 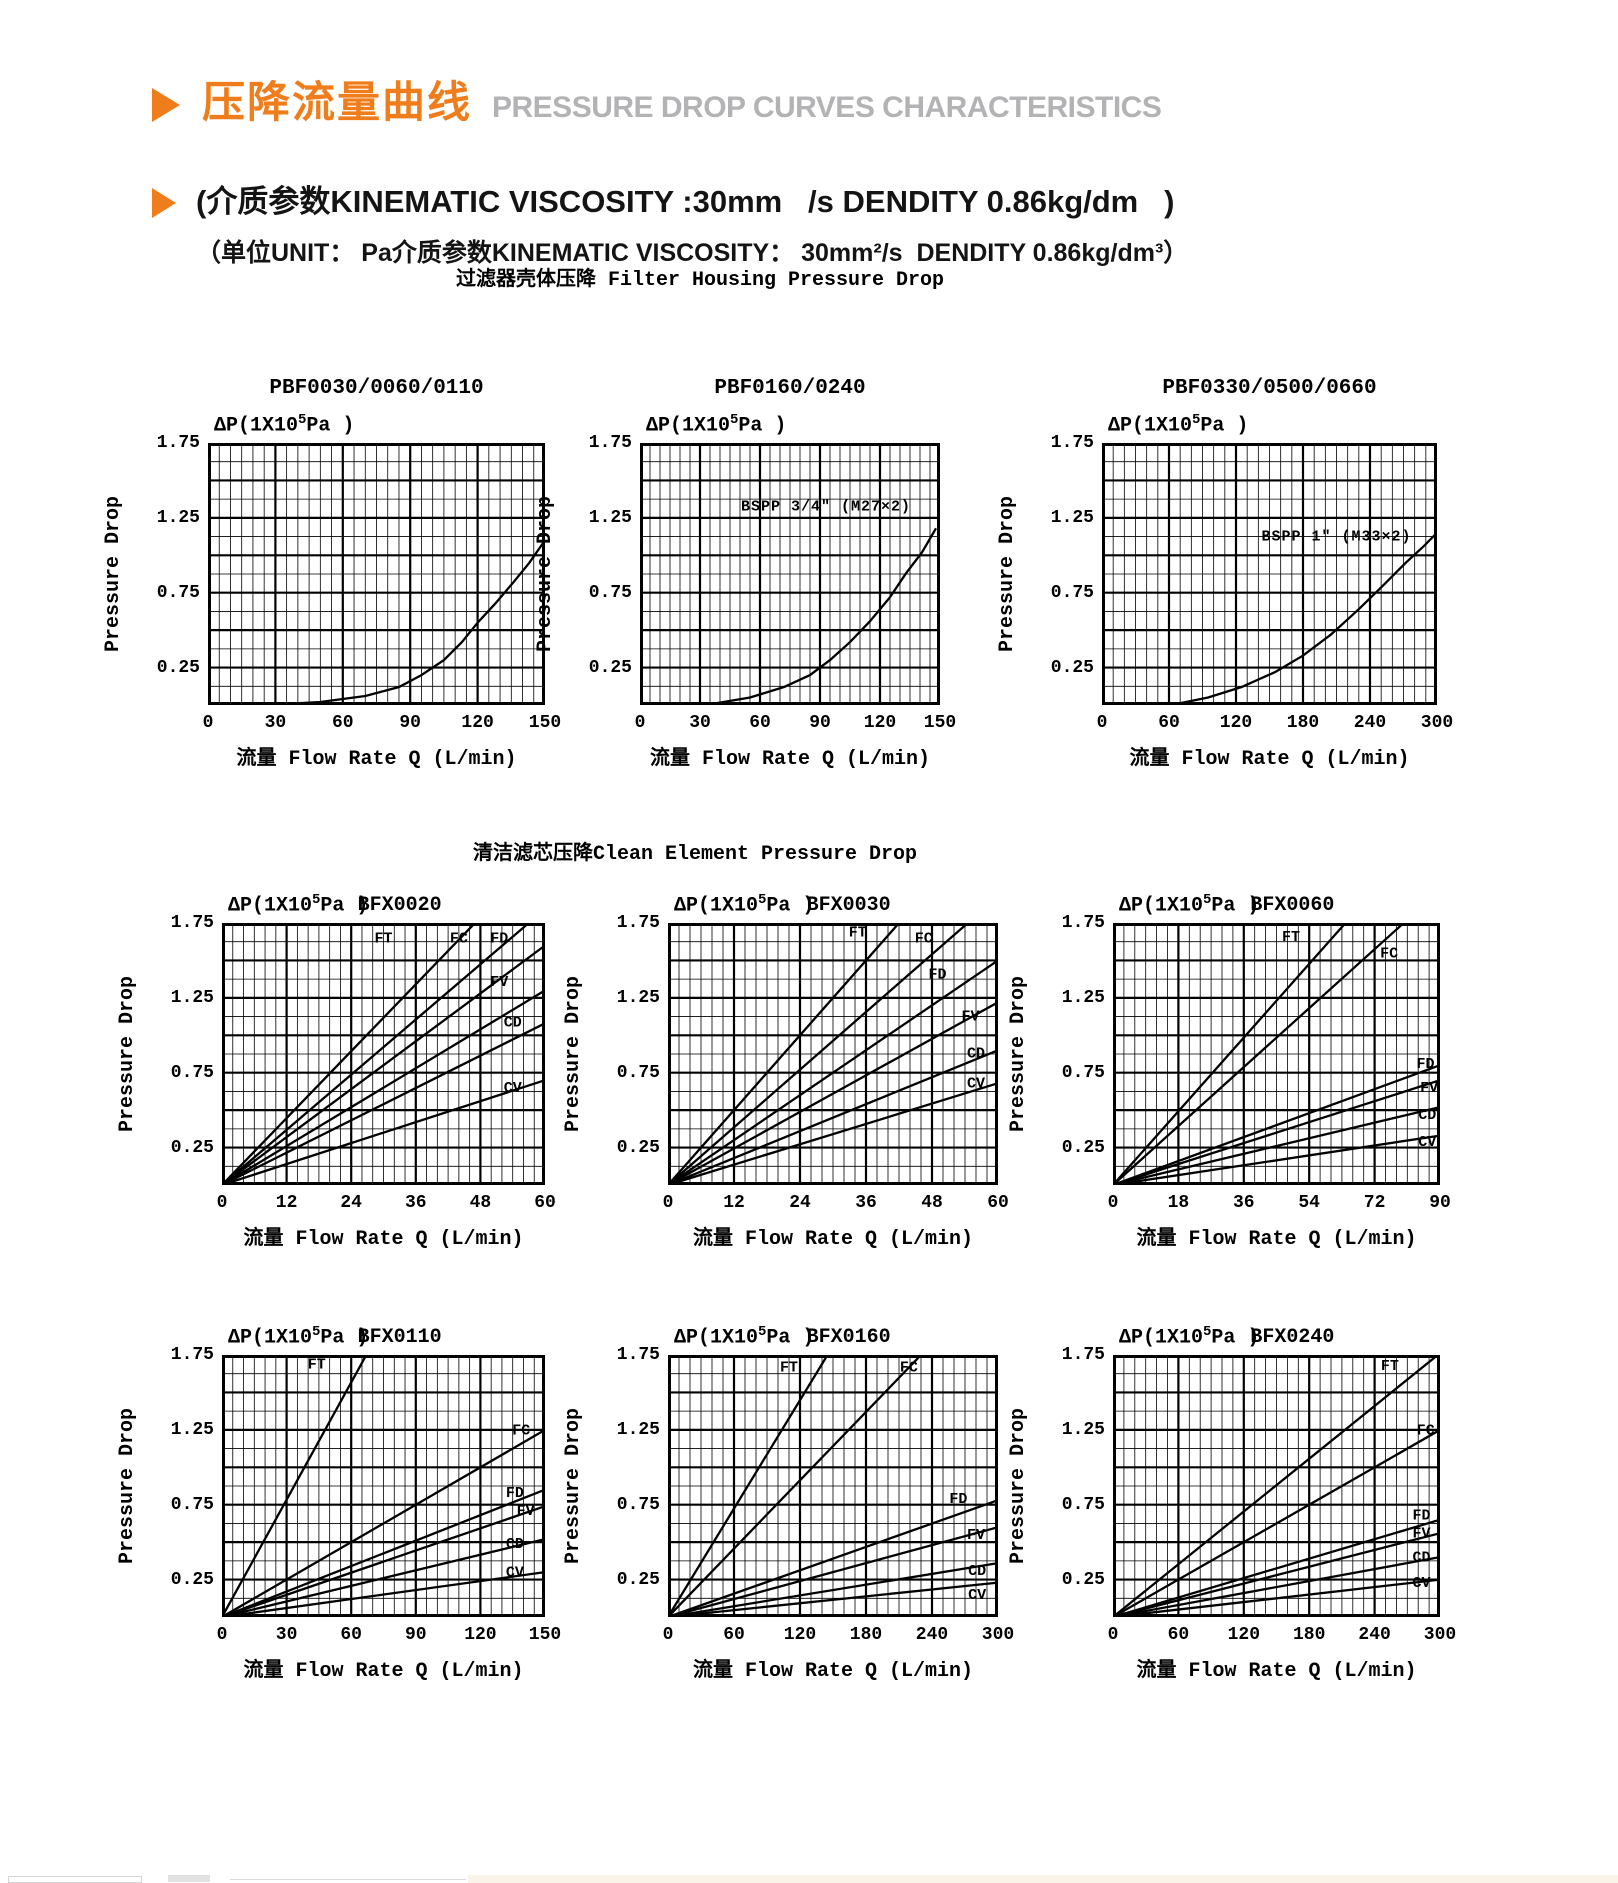 I want to click on orange-triangle-icon, so click(x=166, y=105).